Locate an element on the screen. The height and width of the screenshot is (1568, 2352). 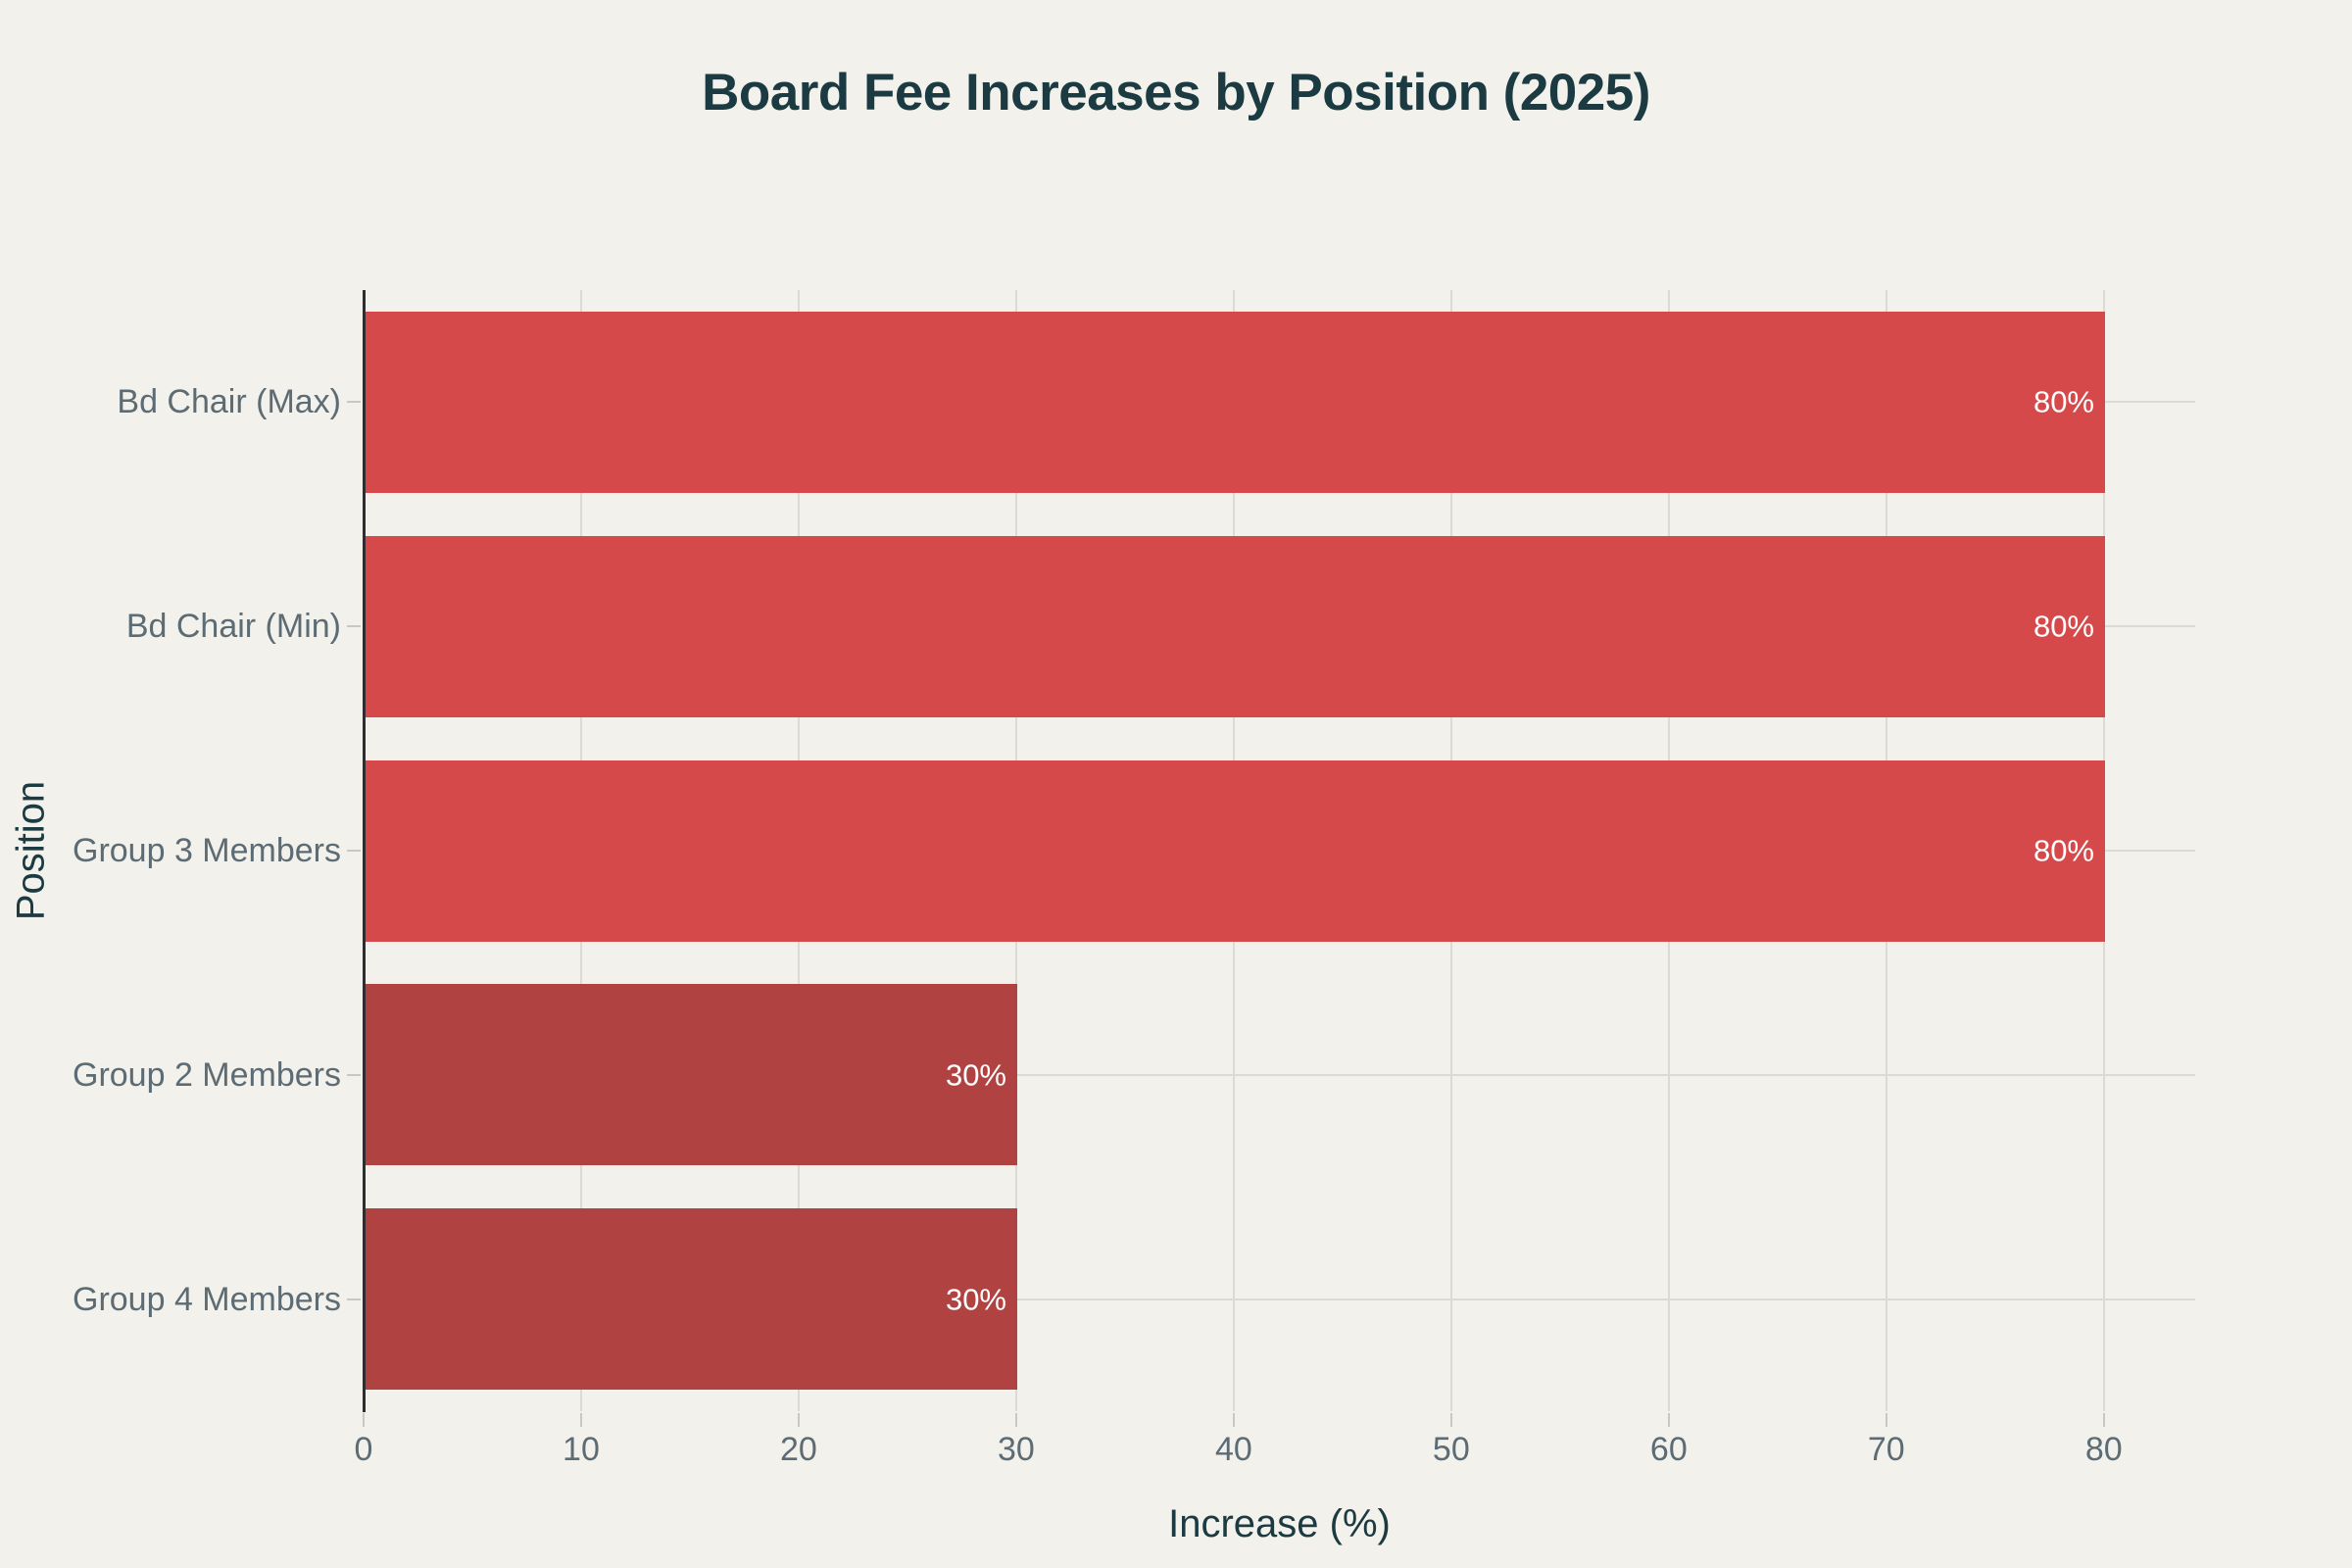
bar-value-label-group-3-members: 80% is located at coordinates (2063, 850).